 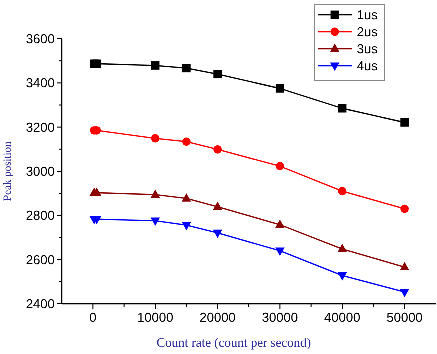 I want to click on y-axis-title: Peak position, so click(x=8, y=171).